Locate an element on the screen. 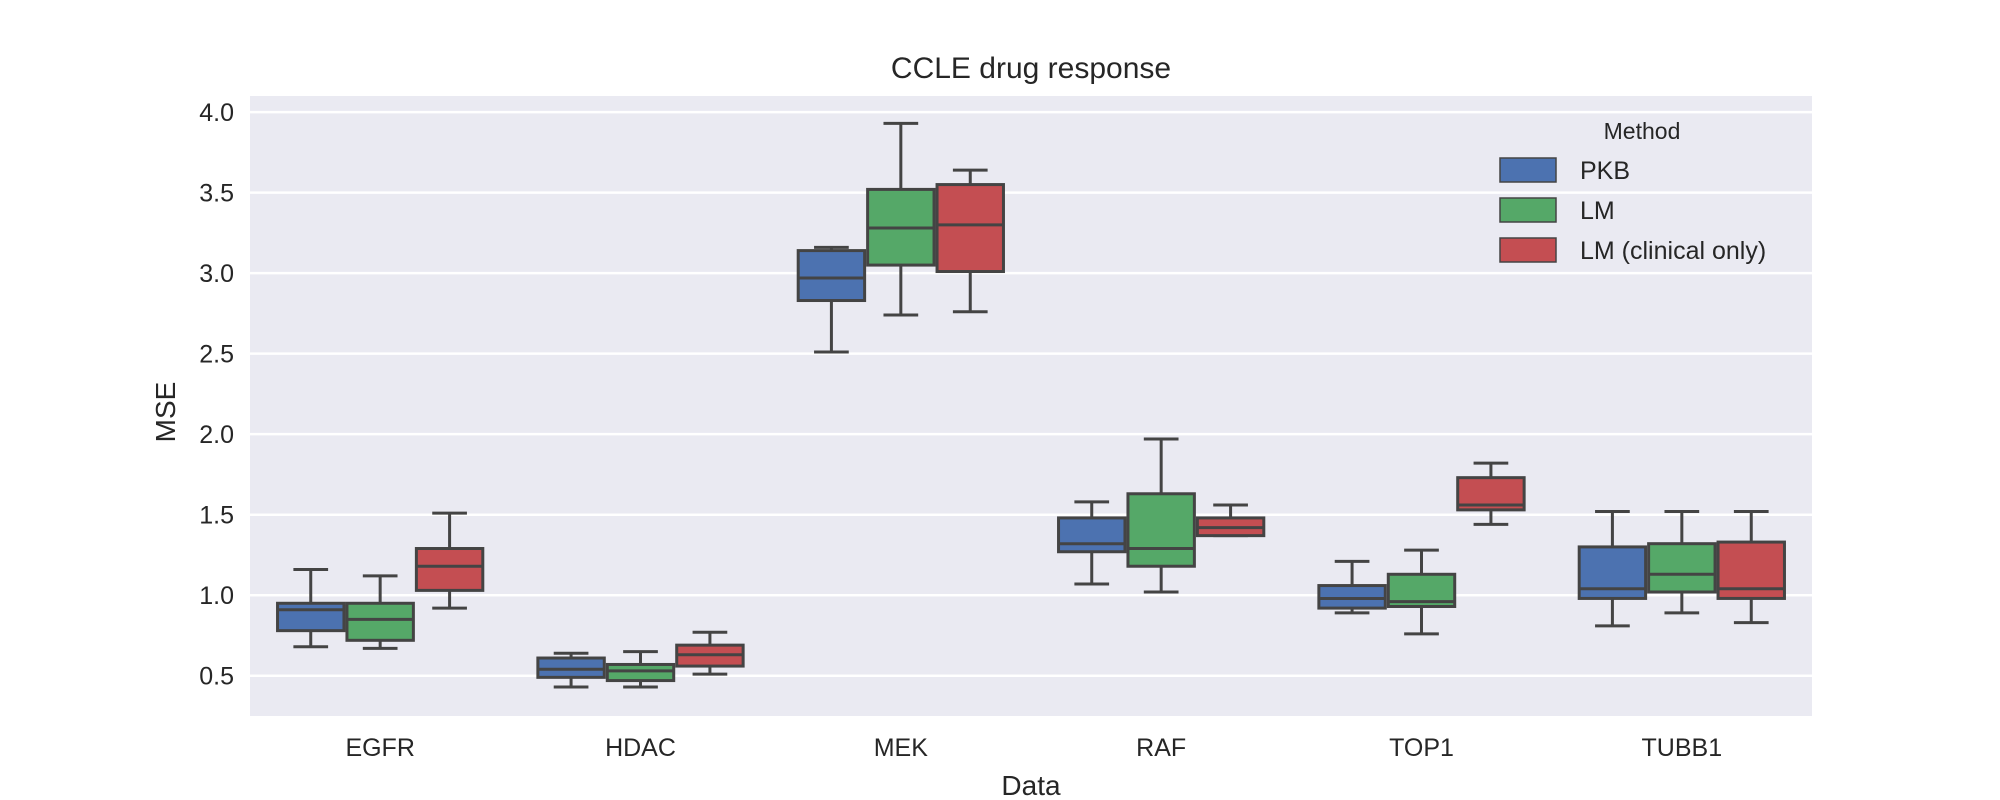 This screenshot has width=2000, height=800. y-axis-label: MSE is located at coordinates (165, 412).